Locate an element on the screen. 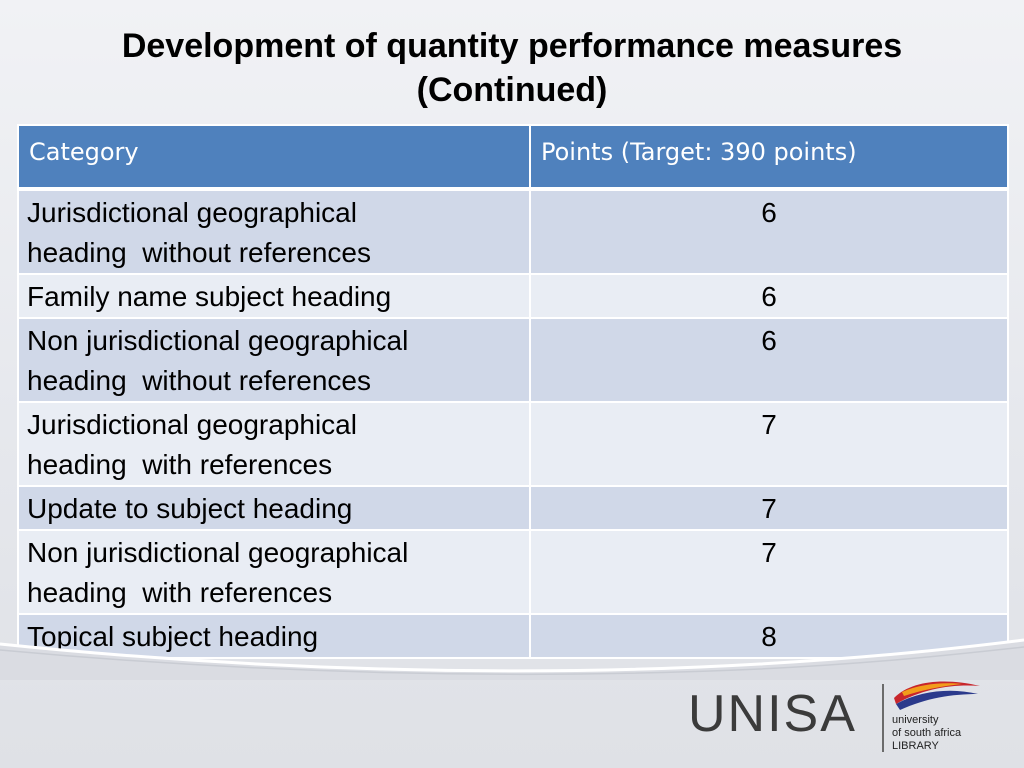  table-row: Topical subject heading 8 is located at coordinates (513, 636).